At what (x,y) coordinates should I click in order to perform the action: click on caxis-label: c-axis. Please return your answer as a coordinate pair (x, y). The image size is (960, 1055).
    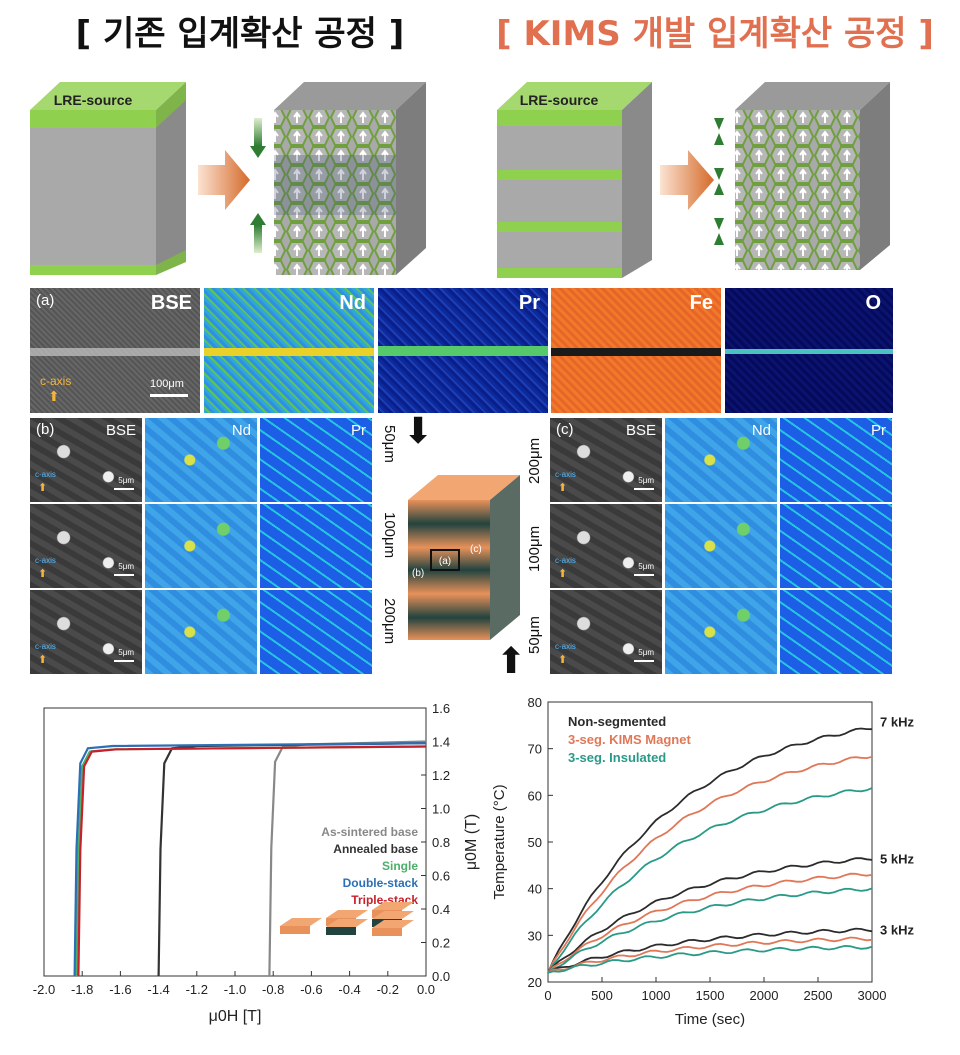
    Looking at the image, I should click on (56, 381).